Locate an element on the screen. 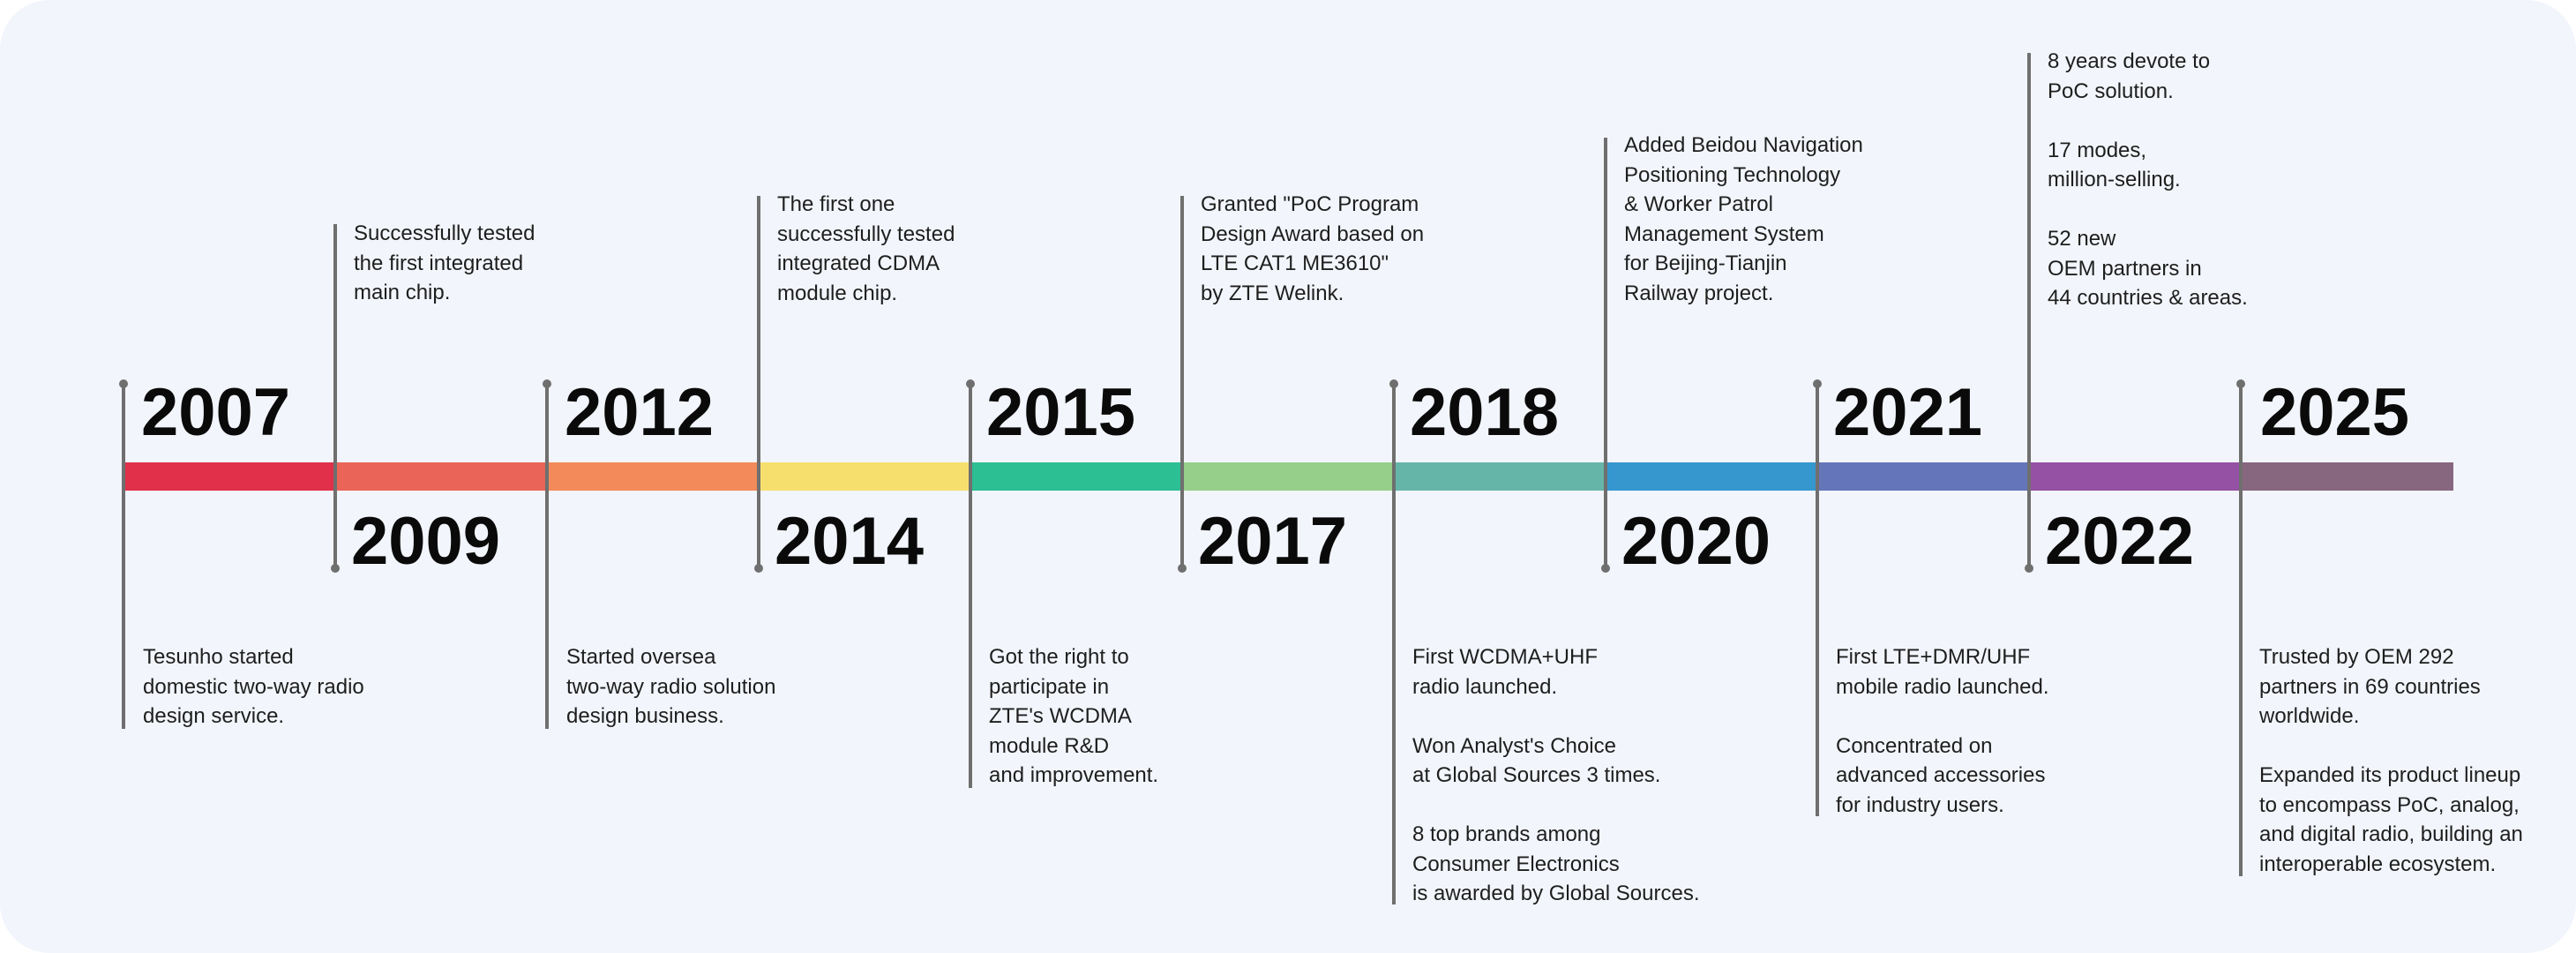  milestone-year: 2025 is located at coordinates (2335, 412).